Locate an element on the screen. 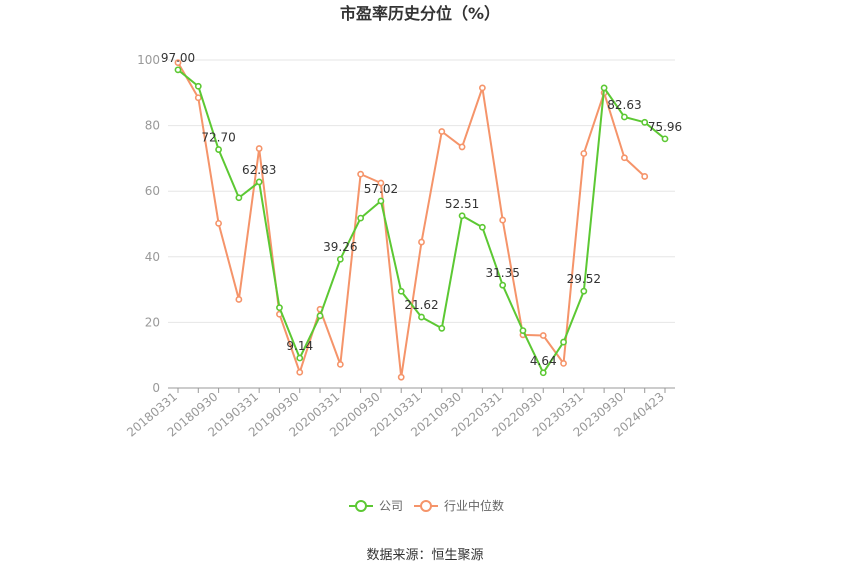 The height and width of the screenshot is (575, 850). data-label: 21.62 is located at coordinates (421, 305).